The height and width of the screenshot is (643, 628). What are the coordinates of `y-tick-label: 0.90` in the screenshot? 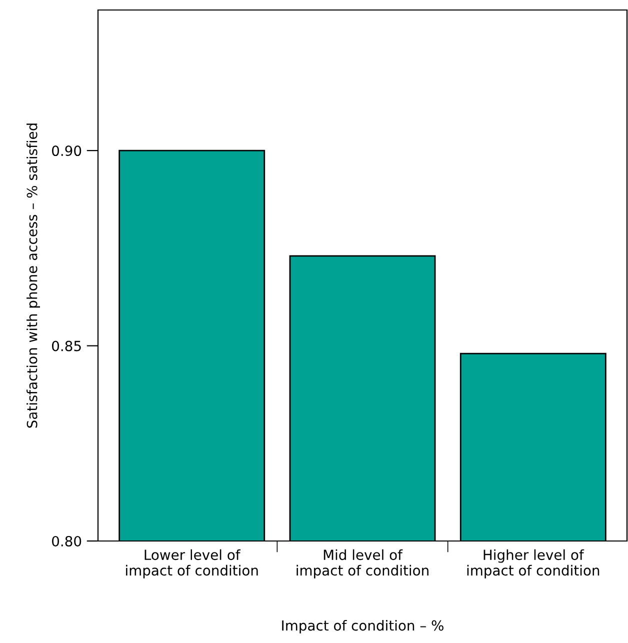 It's located at (67, 151).